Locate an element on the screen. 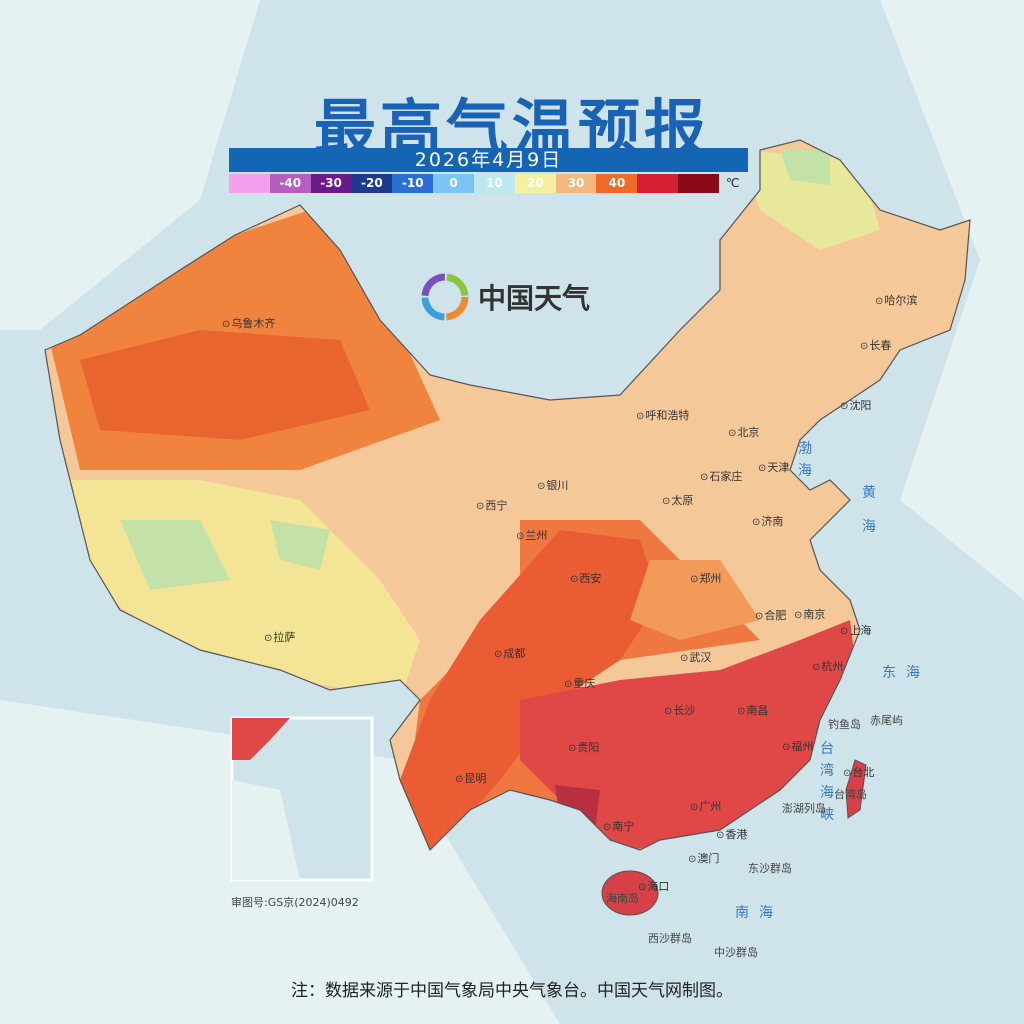  legend-swatch: 10 is located at coordinates (494, 183).